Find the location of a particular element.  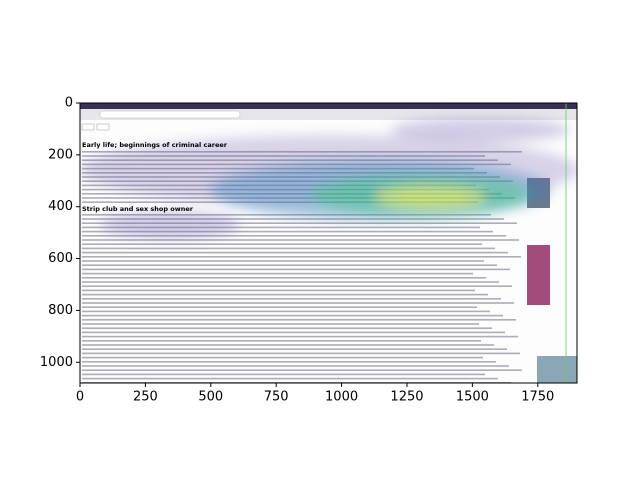

x-tick-label: 1750 is located at coordinates (537, 397).